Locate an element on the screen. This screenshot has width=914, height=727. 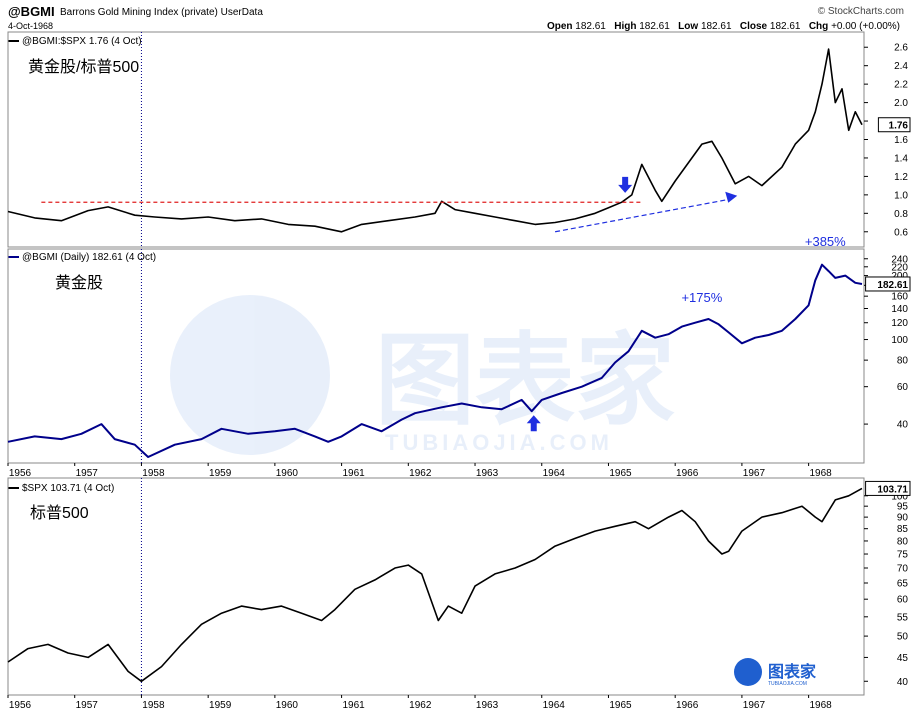
low-label: Low is located at coordinates (688, 26).